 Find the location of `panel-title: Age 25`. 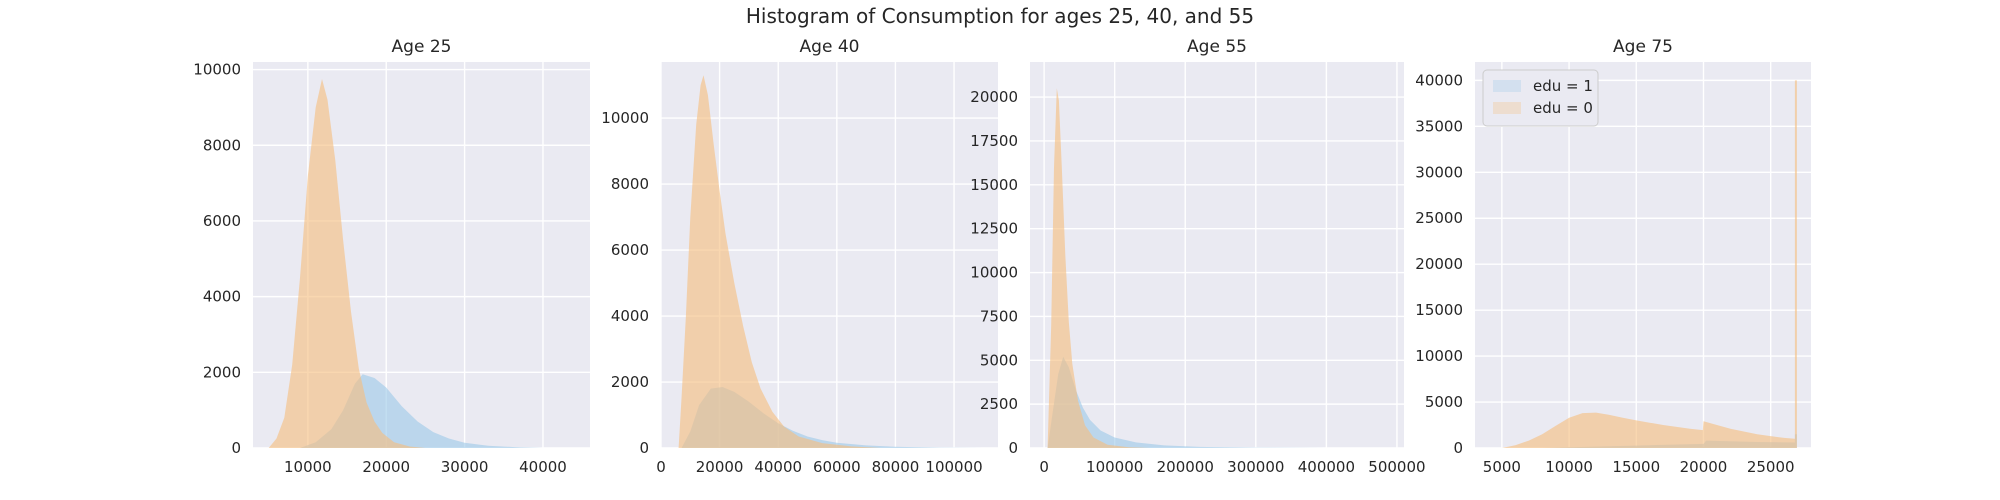

panel-title: Age 25 is located at coordinates (422, 47).